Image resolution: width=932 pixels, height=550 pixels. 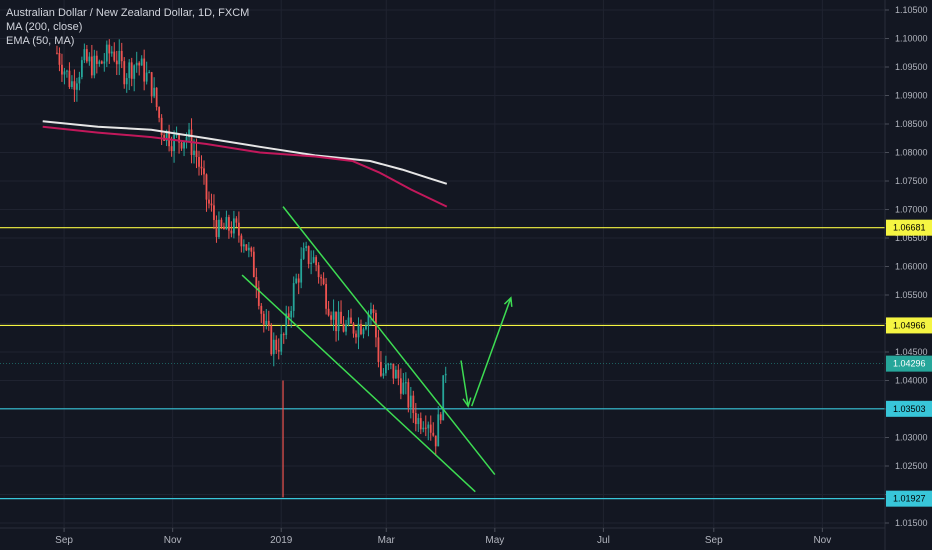 I want to click on price-badge-label: 1.06681, so click(x=909, y=228).